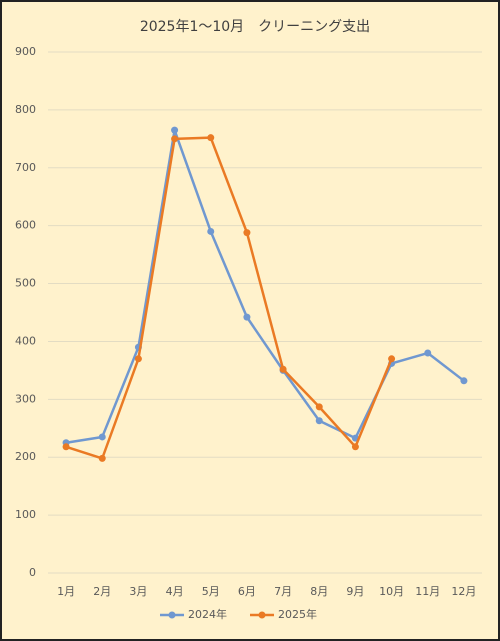  I want to click on y-tick-label: 700, so click(25, 167).